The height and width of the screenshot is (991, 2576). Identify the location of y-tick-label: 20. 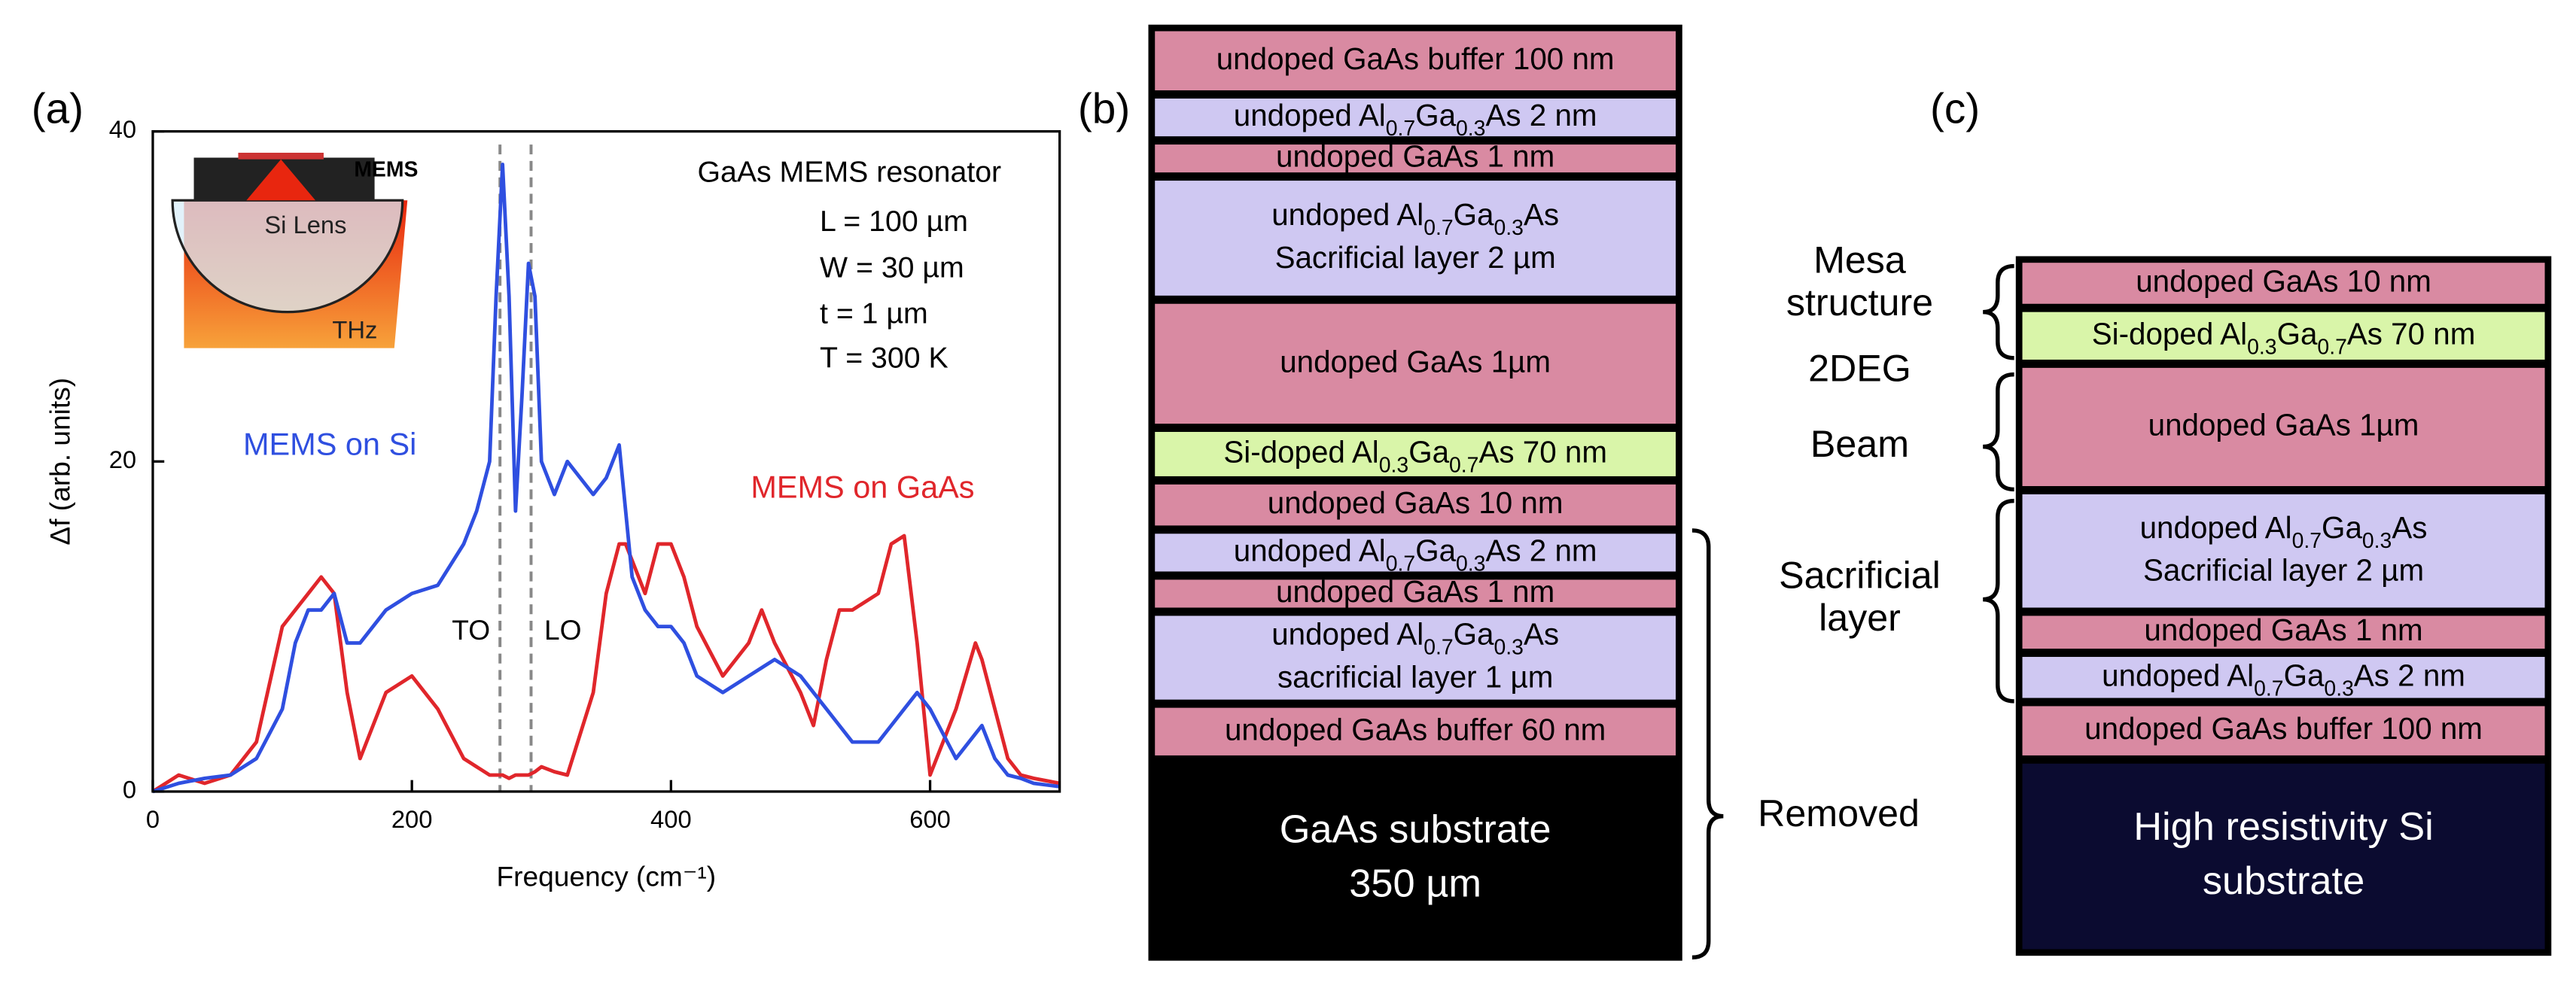
(122, 459).